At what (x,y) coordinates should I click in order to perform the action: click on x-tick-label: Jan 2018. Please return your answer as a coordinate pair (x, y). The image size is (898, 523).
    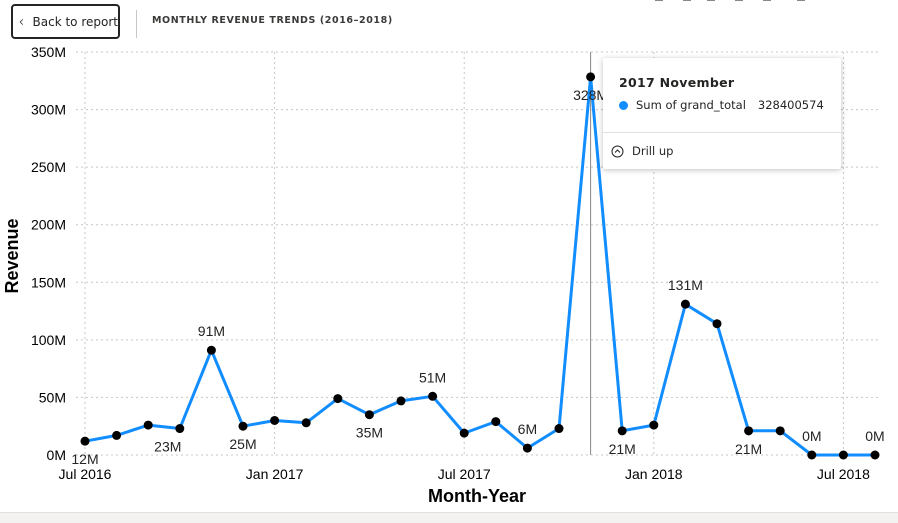
    Looking at the image, I should click on (654, 474).